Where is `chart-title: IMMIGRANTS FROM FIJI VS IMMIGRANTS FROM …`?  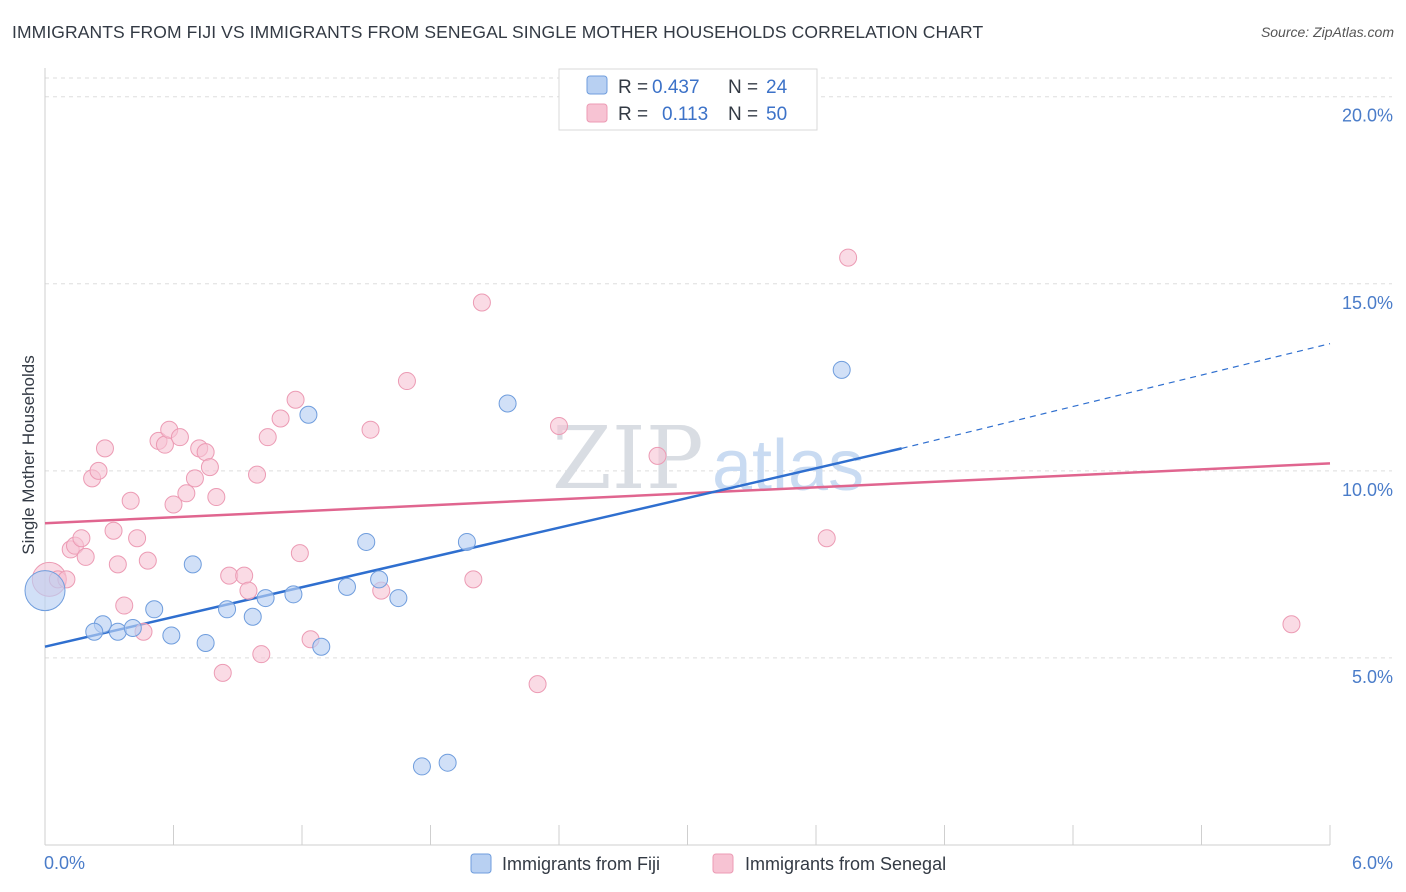 chart-title: IMMIGRANTS FROM FIJI VS IMMIGRANTS FROM … is located at coordinates (498, 32).